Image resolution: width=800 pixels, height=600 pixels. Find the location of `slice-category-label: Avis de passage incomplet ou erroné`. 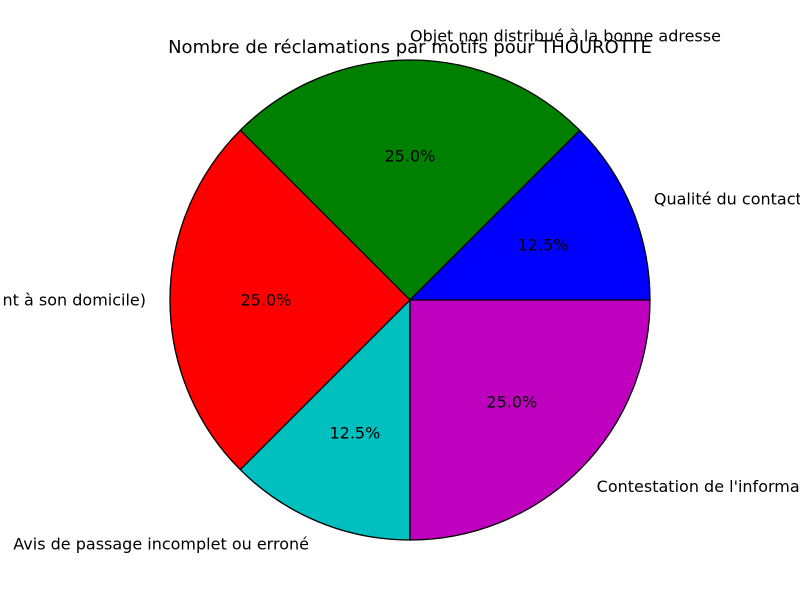

slice-category-label: Avis de passage incomplet ou erroné is located at coordinates (161, 543).